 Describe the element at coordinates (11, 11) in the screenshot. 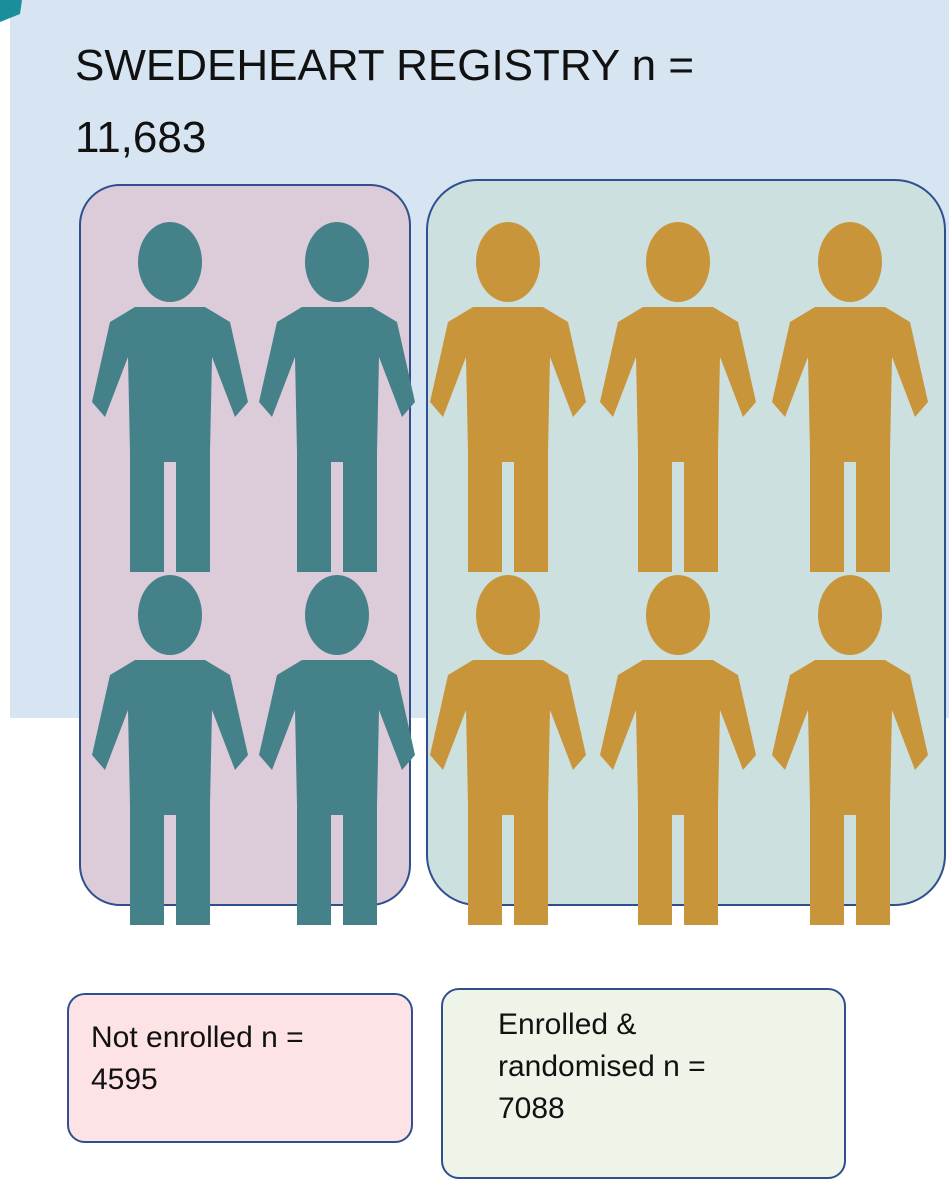

I see `corner-fragment` at that location.